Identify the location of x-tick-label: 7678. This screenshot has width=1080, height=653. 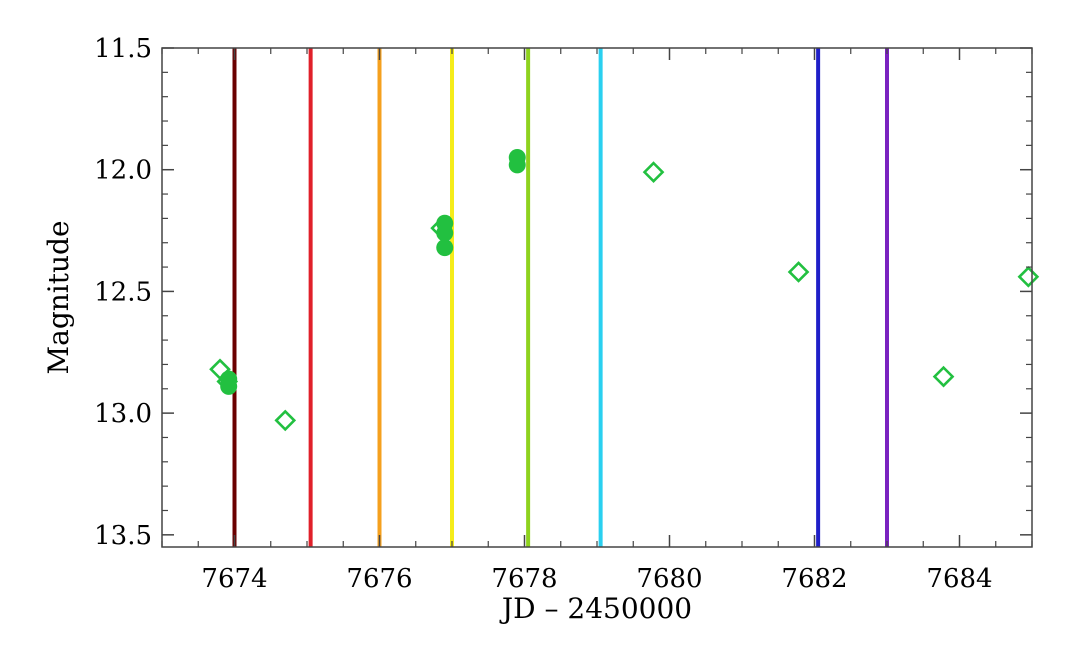
(524, 579).